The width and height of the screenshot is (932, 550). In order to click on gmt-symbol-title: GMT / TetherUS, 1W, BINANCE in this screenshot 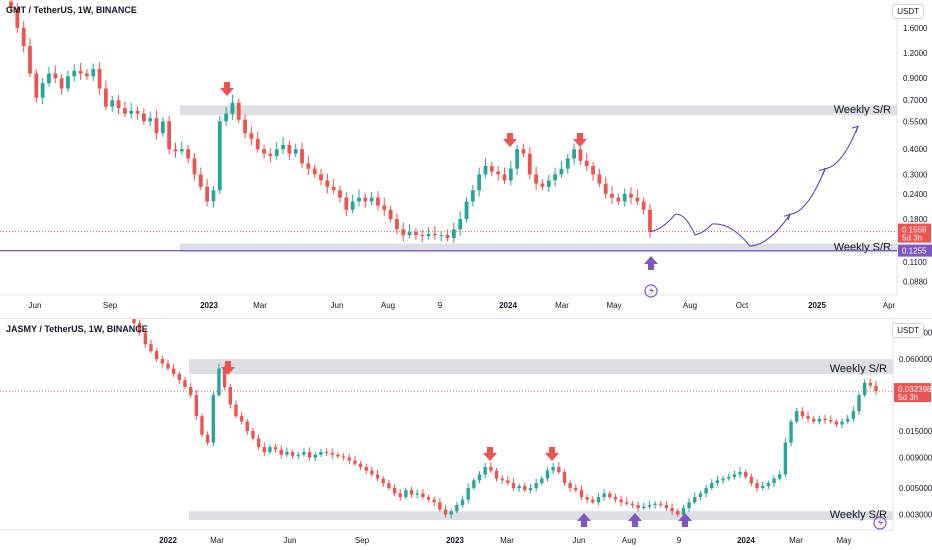, I will do `click(71, 10)`.